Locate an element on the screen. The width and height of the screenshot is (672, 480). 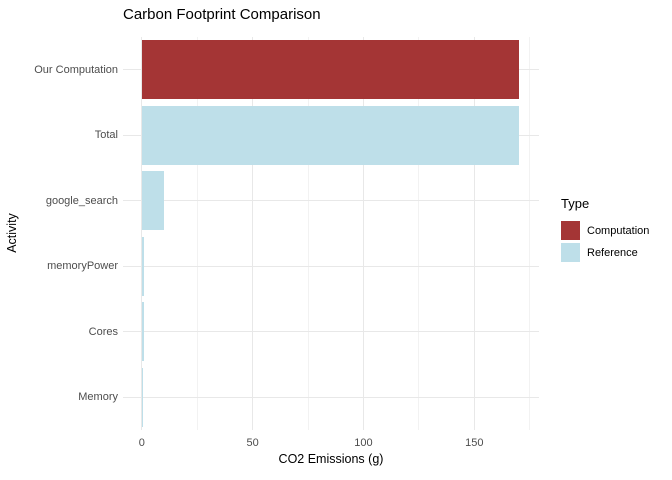
legend-swatch-reference is located at coordinates (570, 252).